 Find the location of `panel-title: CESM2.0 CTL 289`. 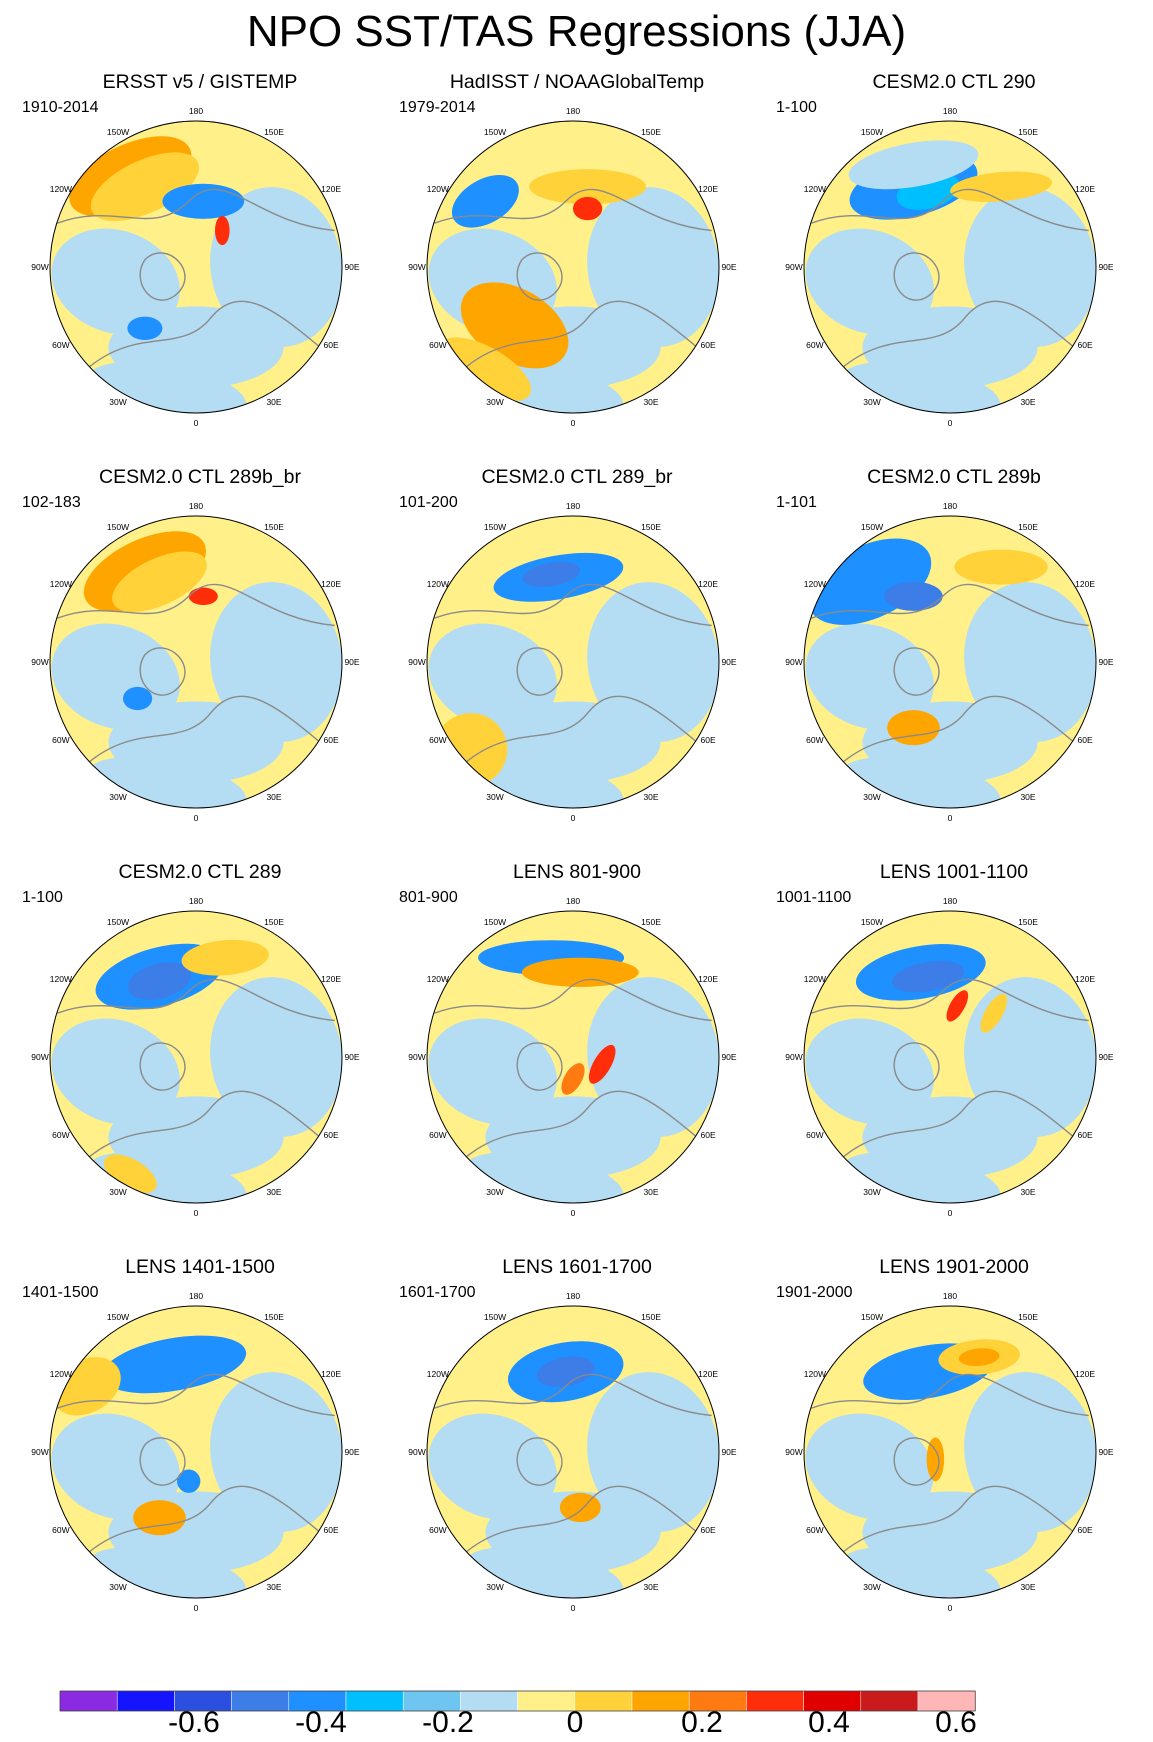

panel-title: CESM2.0 CTL 289 is located at coordinates (200, 872).